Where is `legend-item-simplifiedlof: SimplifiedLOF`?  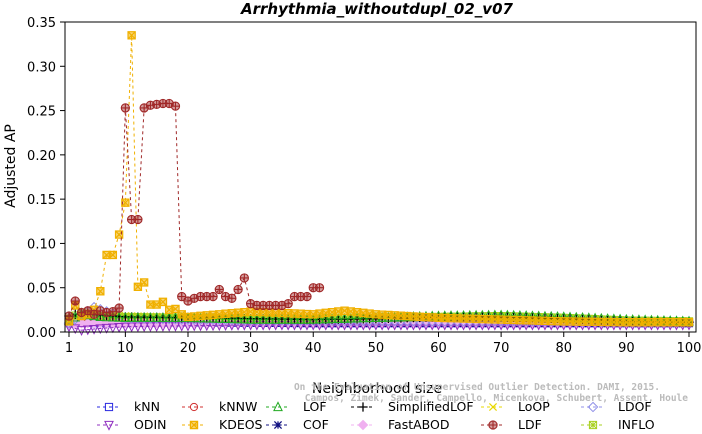 legend-item-simplifiedlof: SimplifiedLOF is located at coordinates (412, 406).